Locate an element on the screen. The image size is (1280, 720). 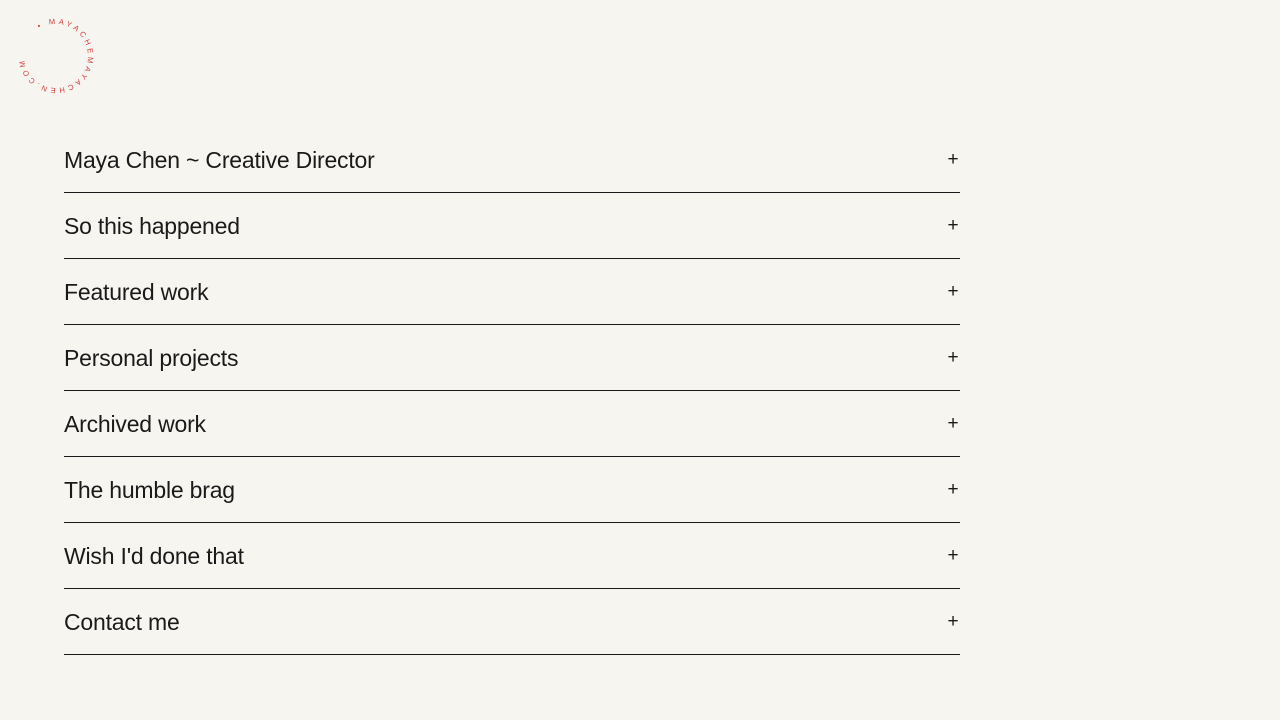
section-label: Wish I'd done that is located at coordinates (154, 556).